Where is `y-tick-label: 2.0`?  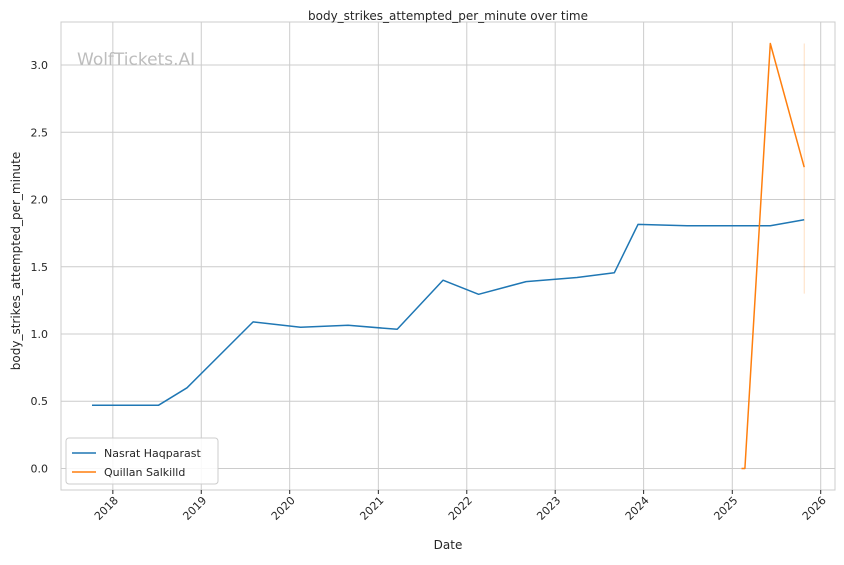
y-tick-label: 2.0 is located at coordinates (40, 200).